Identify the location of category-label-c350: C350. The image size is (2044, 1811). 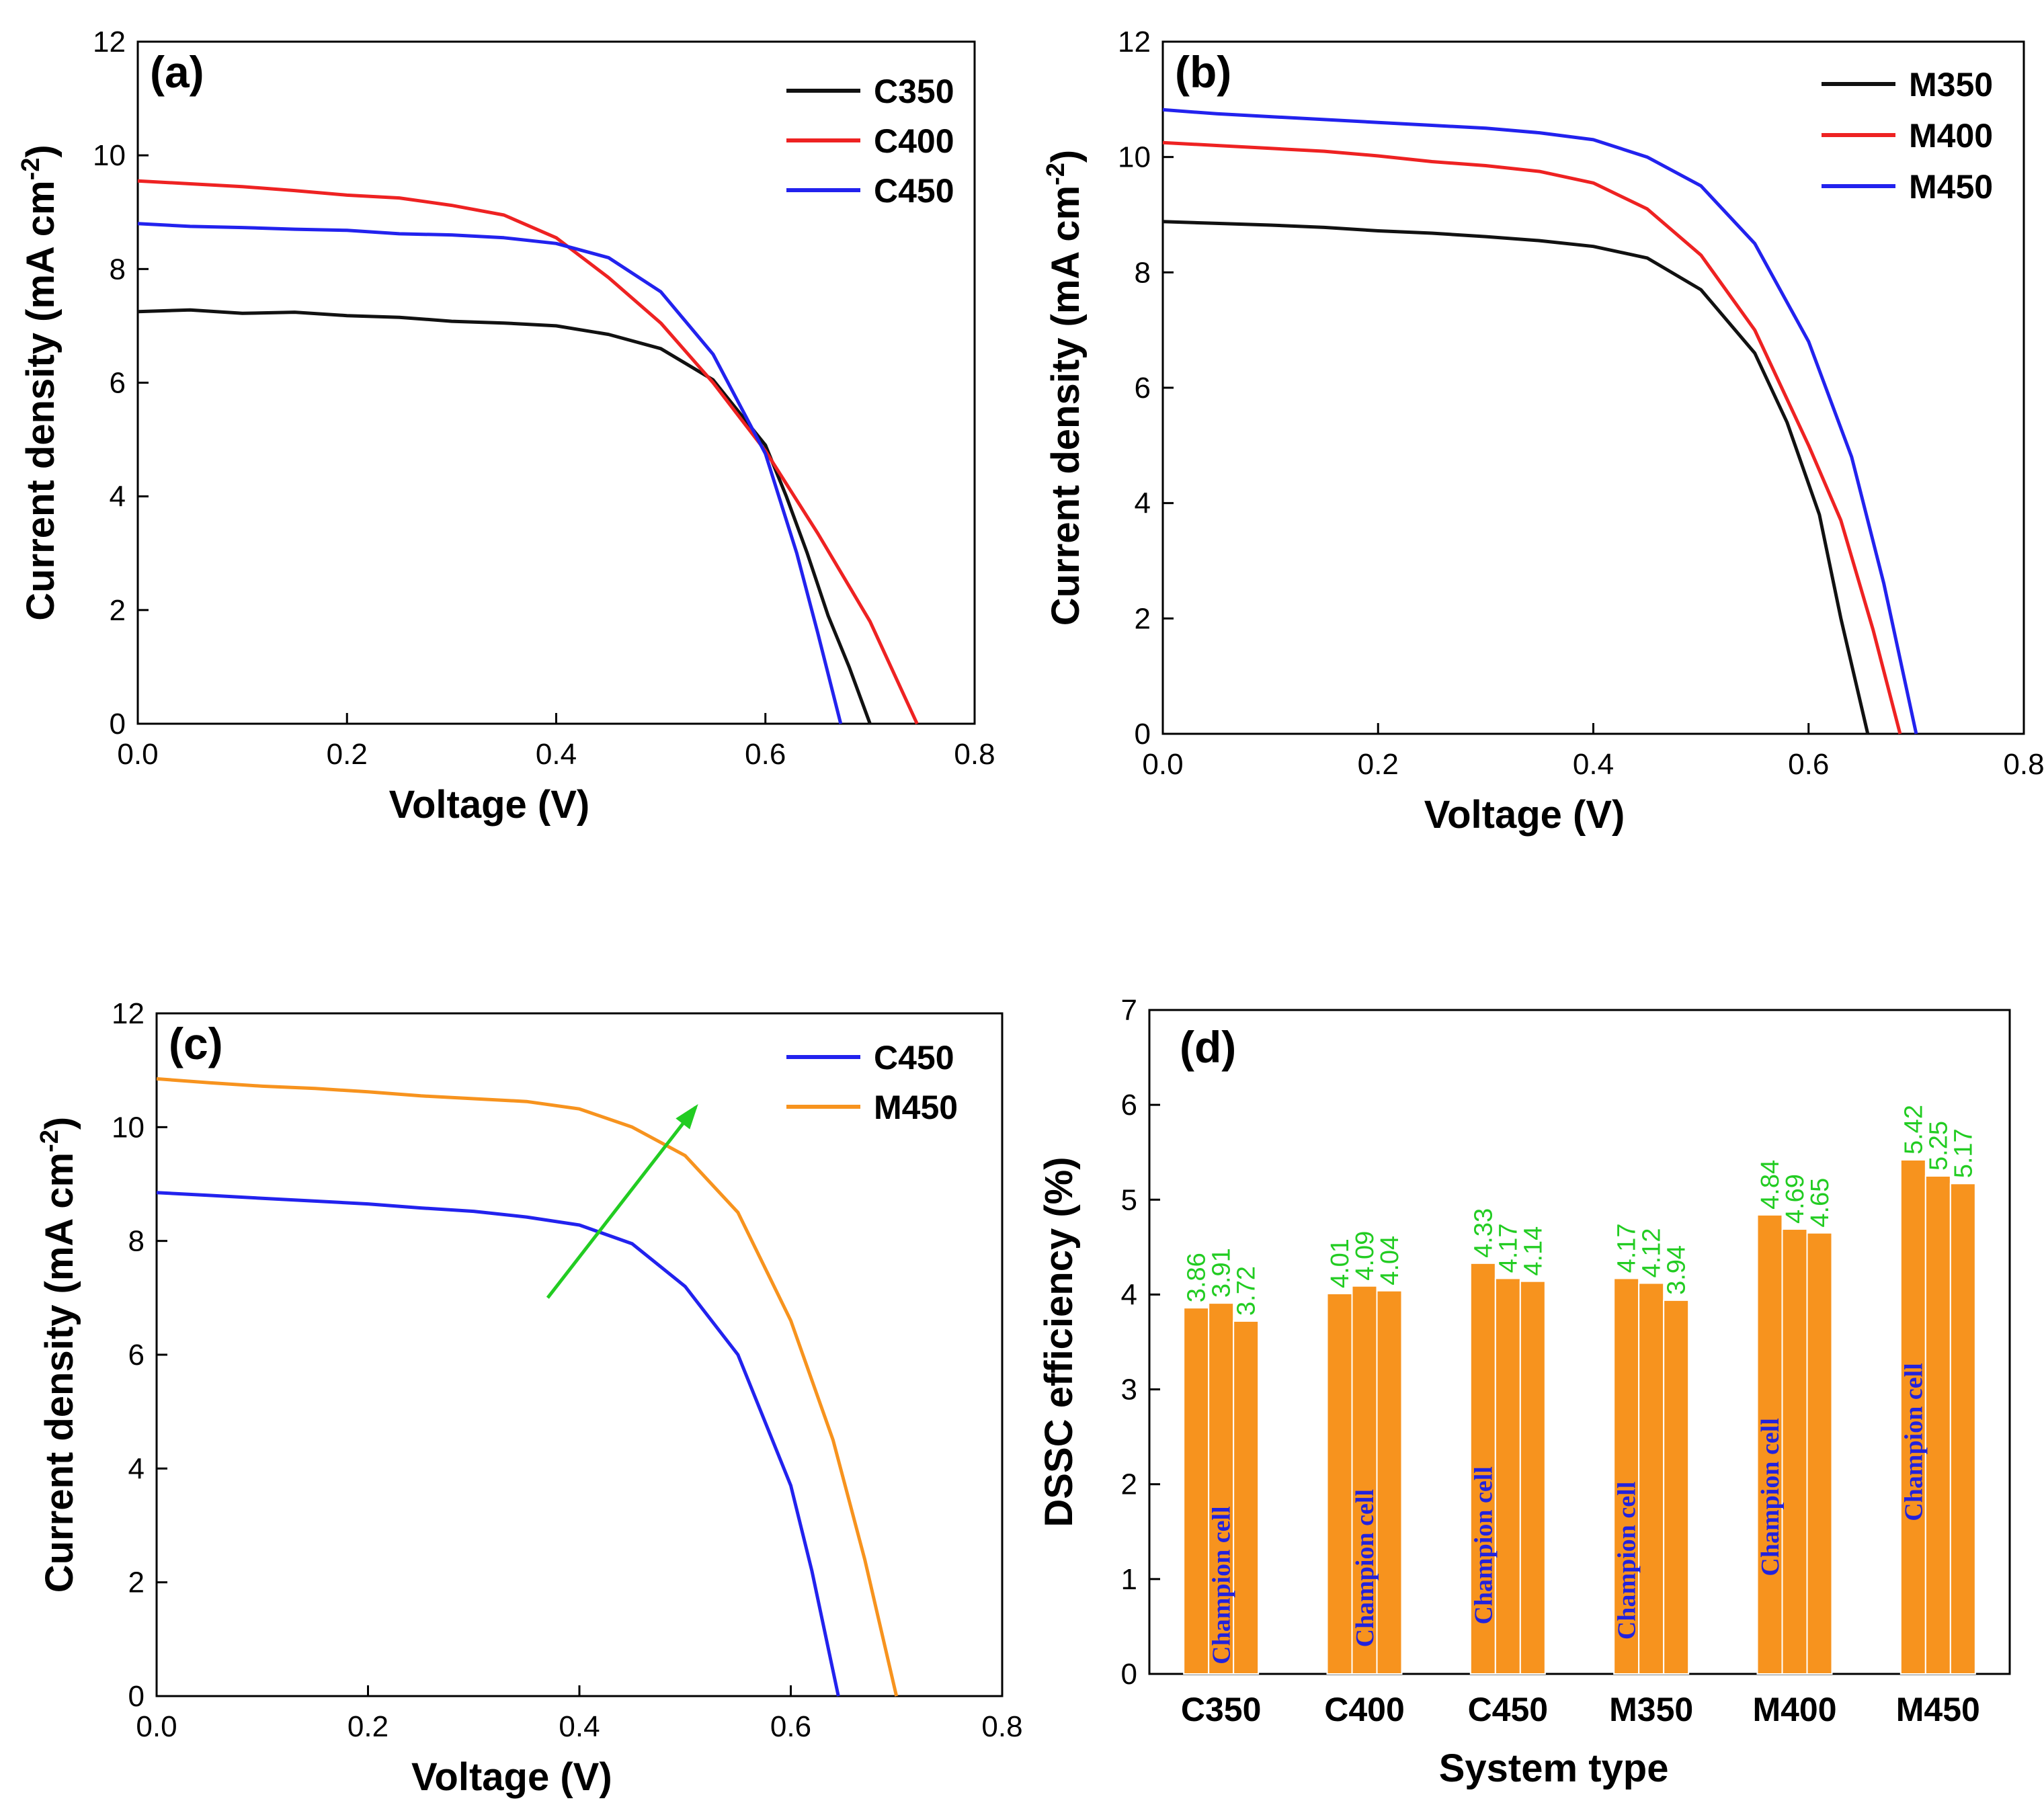
(1221, 1709).